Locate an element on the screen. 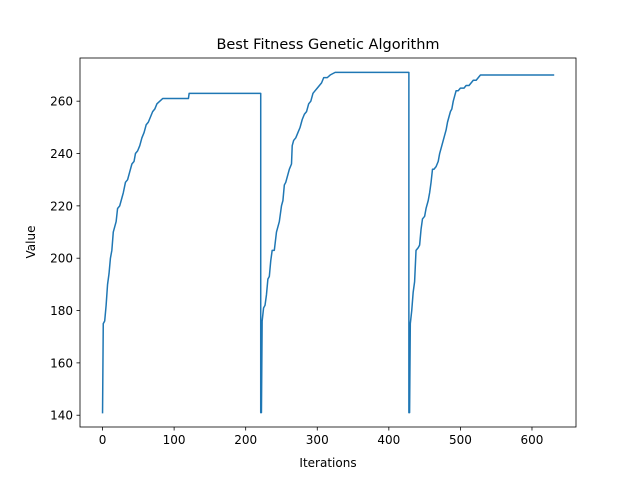 The image size is (640, 480). y-tick-label: 260 is located at coordinates (61, 102).